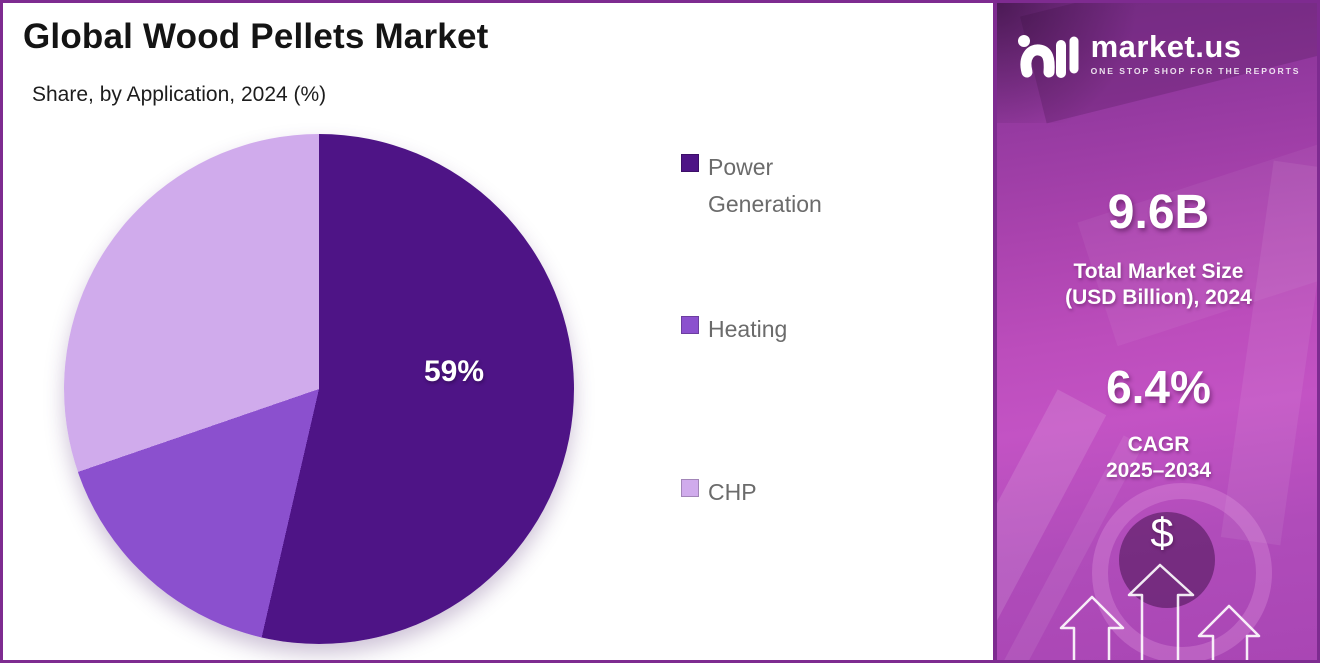 This screenshot has width=1320, height=663. Describe the element at coordinates (774, 492) in the screenshot. I see `legend-item-chp: CHP` at that location.